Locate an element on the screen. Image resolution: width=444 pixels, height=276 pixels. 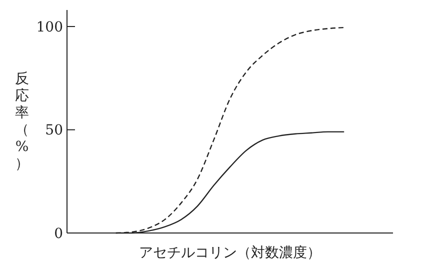
x-axis-title: アセチルコリン（対数濃度） is located at coordinates (230, 253).